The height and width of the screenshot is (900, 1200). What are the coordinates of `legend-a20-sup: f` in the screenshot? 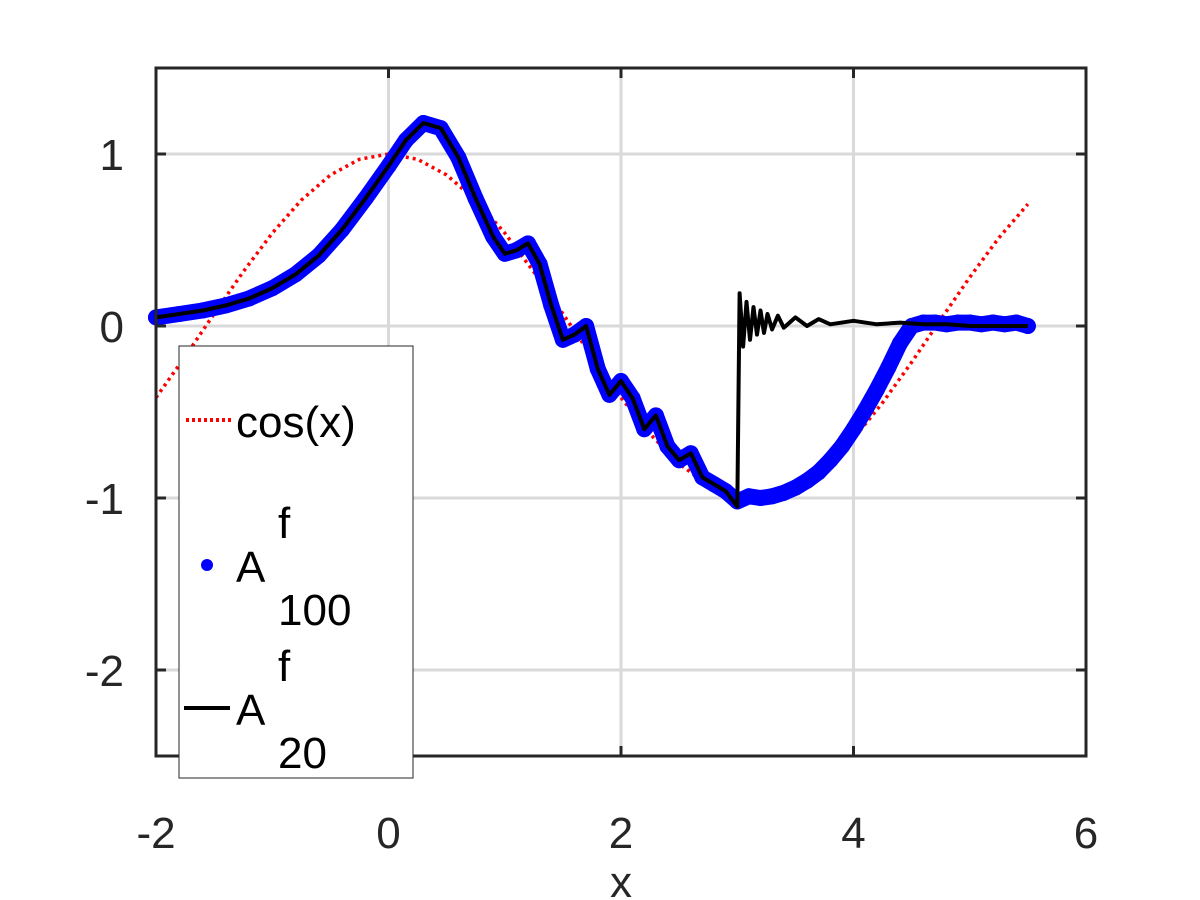 It's located at (284, 666).